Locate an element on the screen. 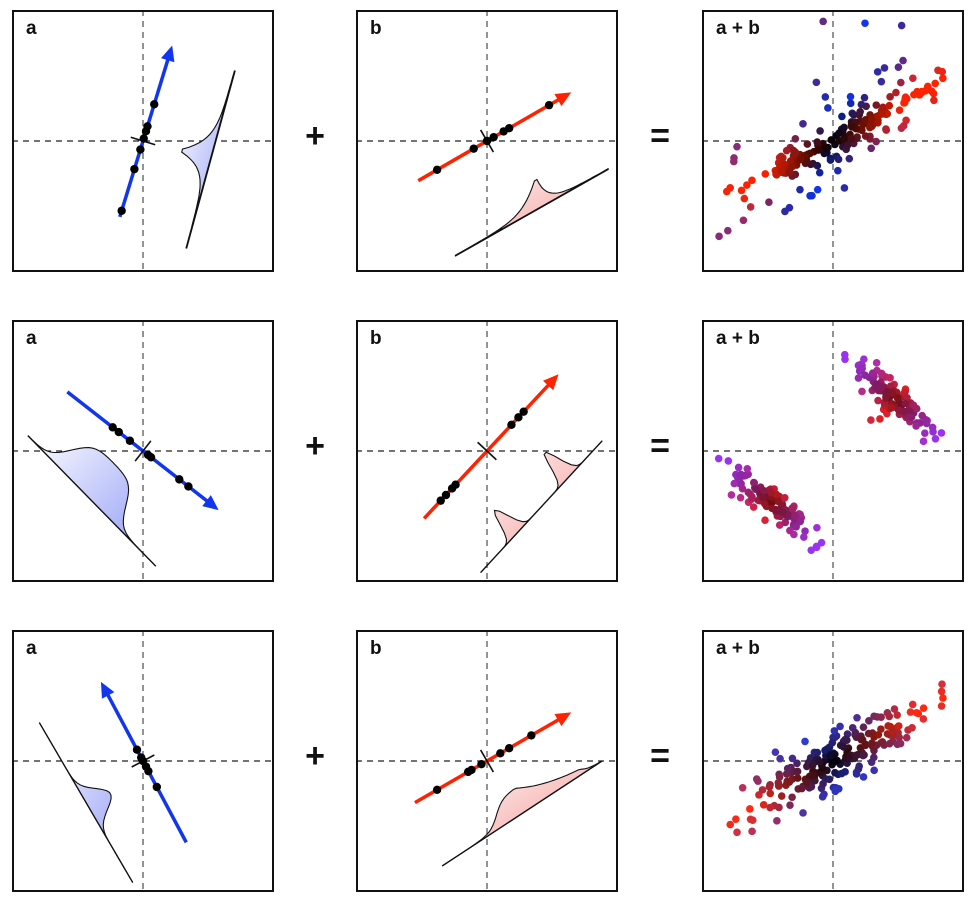  equals-operator: = is located at coordinates (660, 446).